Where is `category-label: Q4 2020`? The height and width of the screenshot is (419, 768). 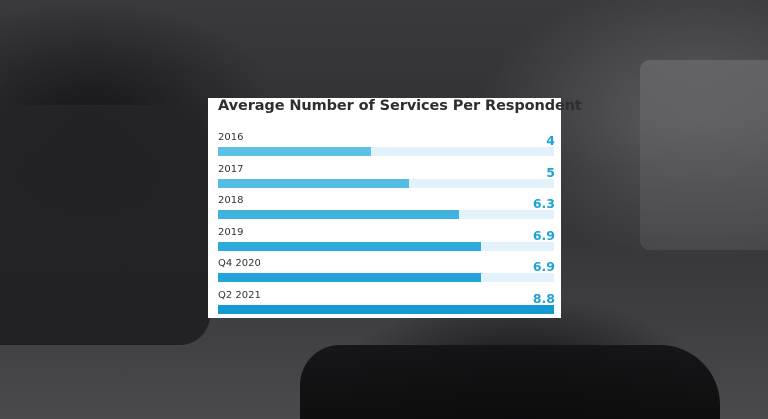
category-label: Q4 2020 is located at coordinates (239, 263).